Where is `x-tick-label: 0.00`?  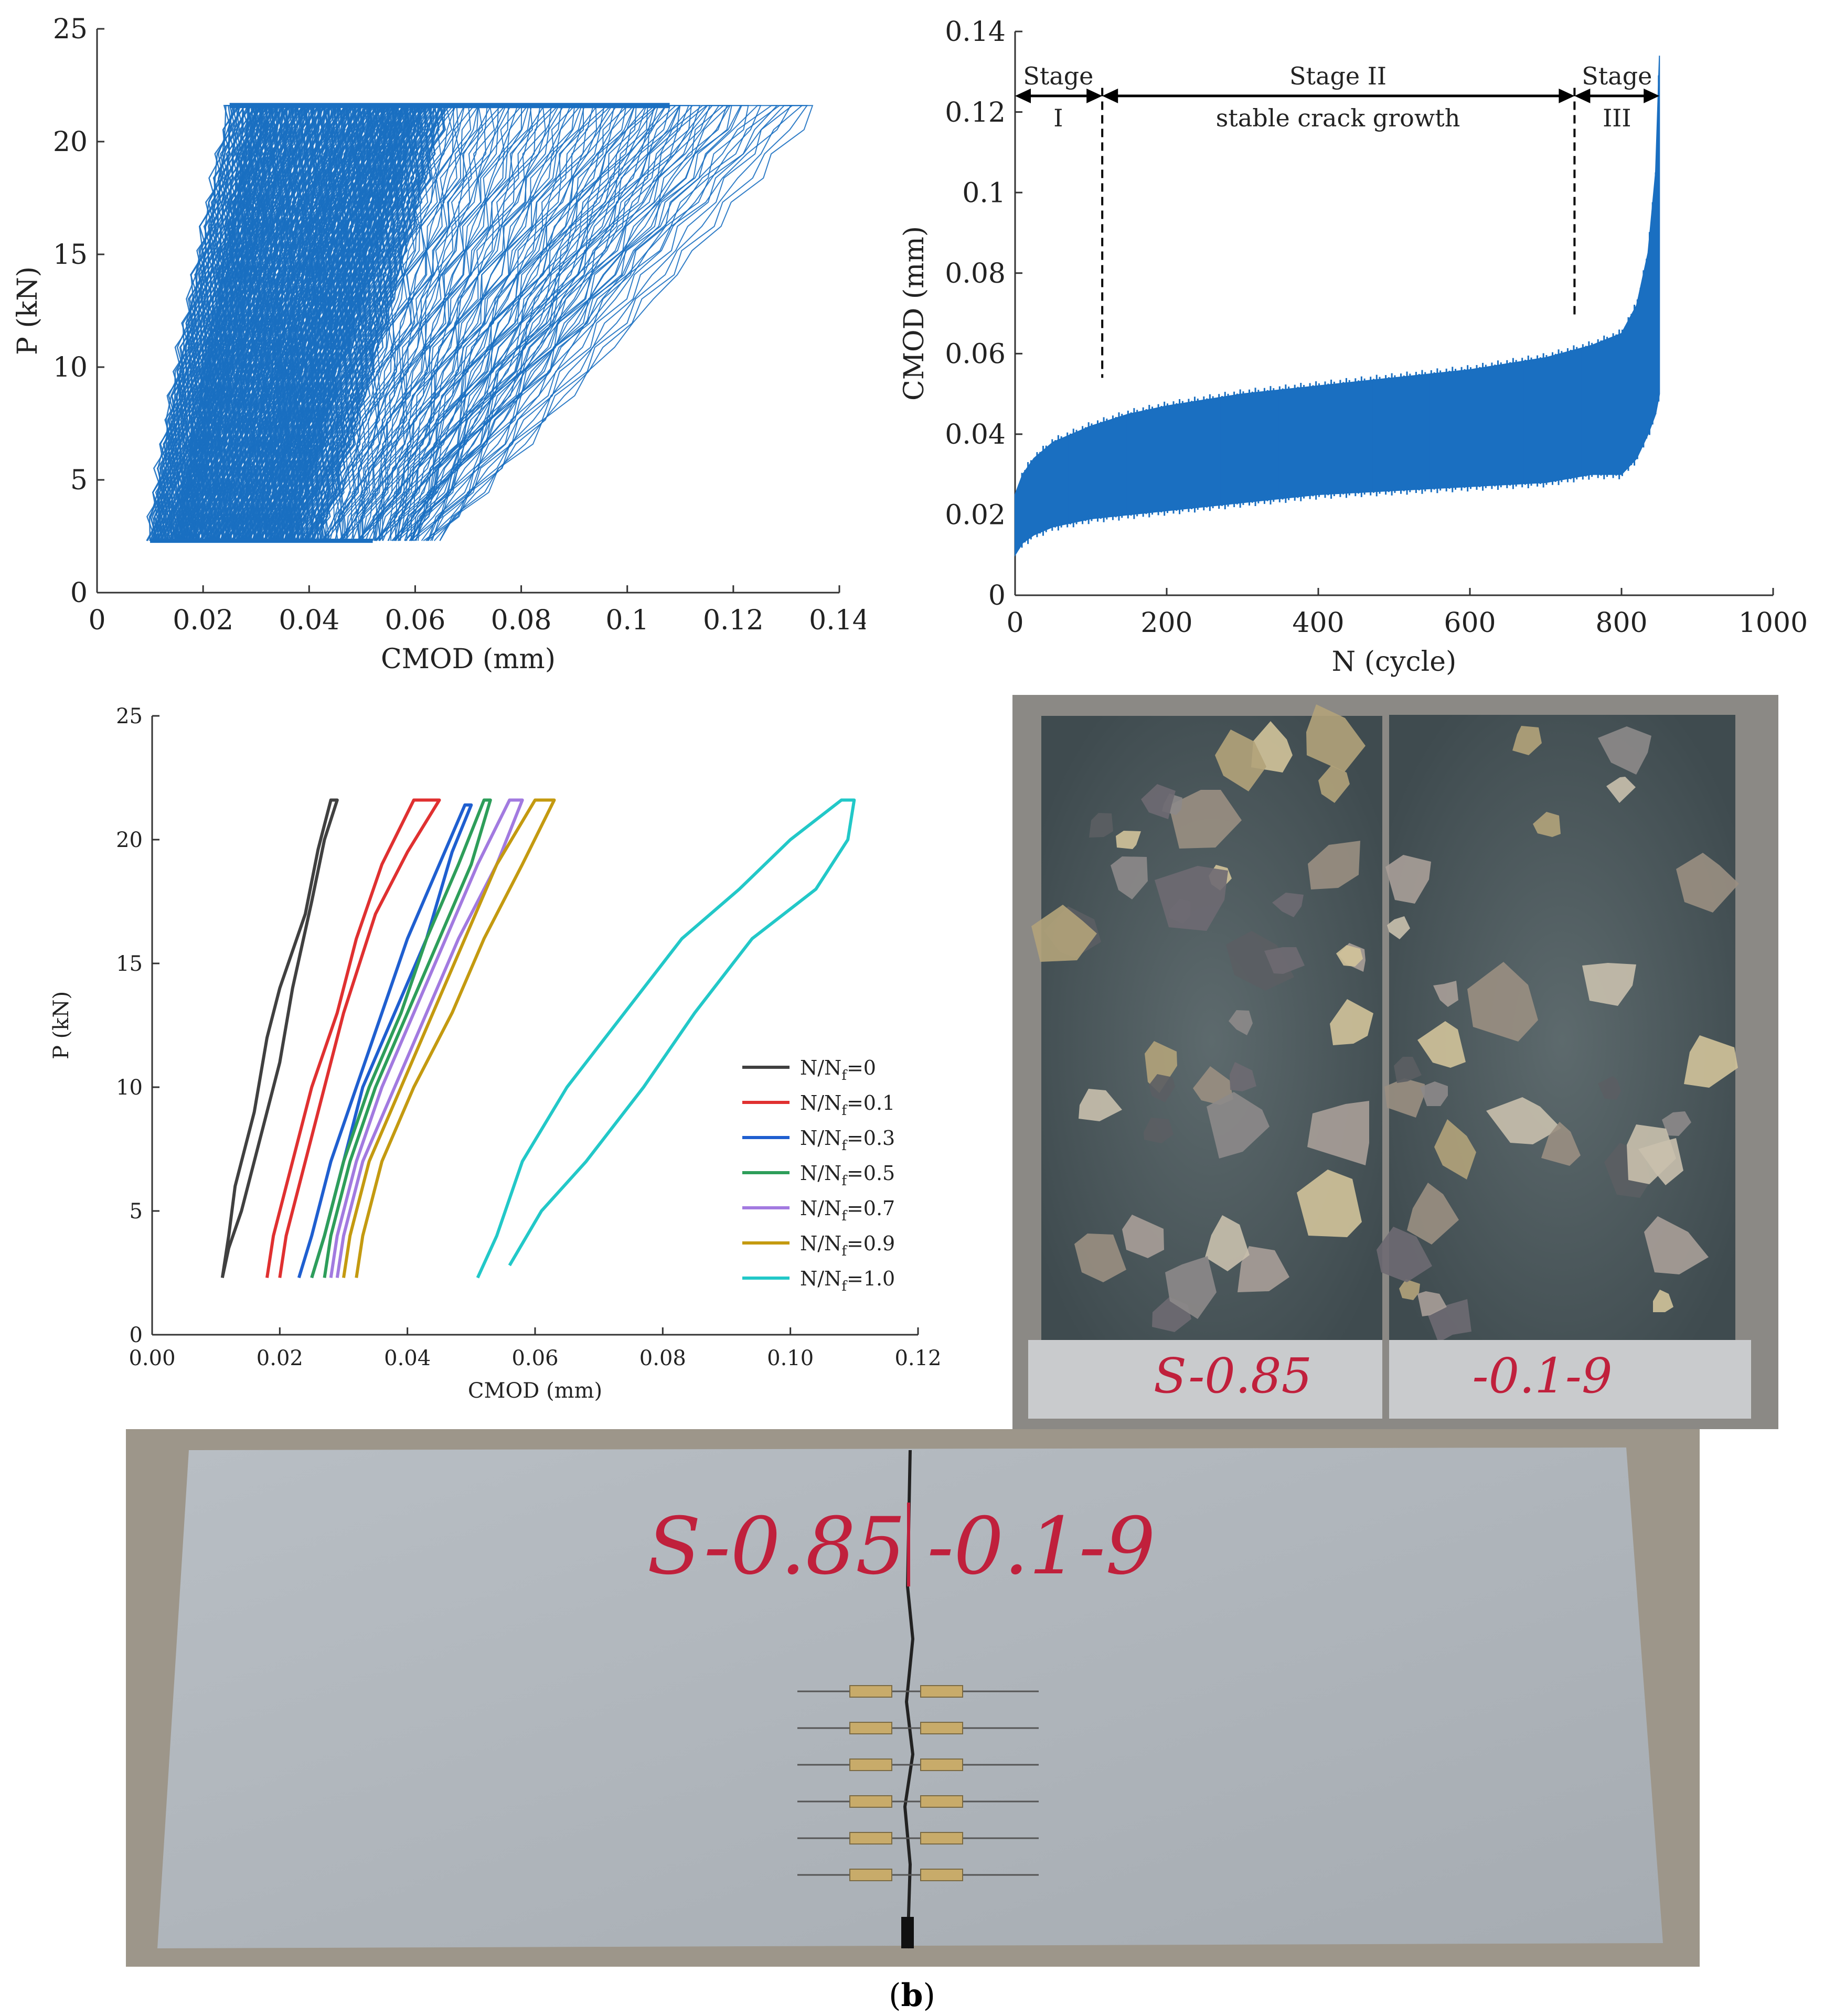
x-tick-label: 0.00 is located at coordinates (152, 1358).